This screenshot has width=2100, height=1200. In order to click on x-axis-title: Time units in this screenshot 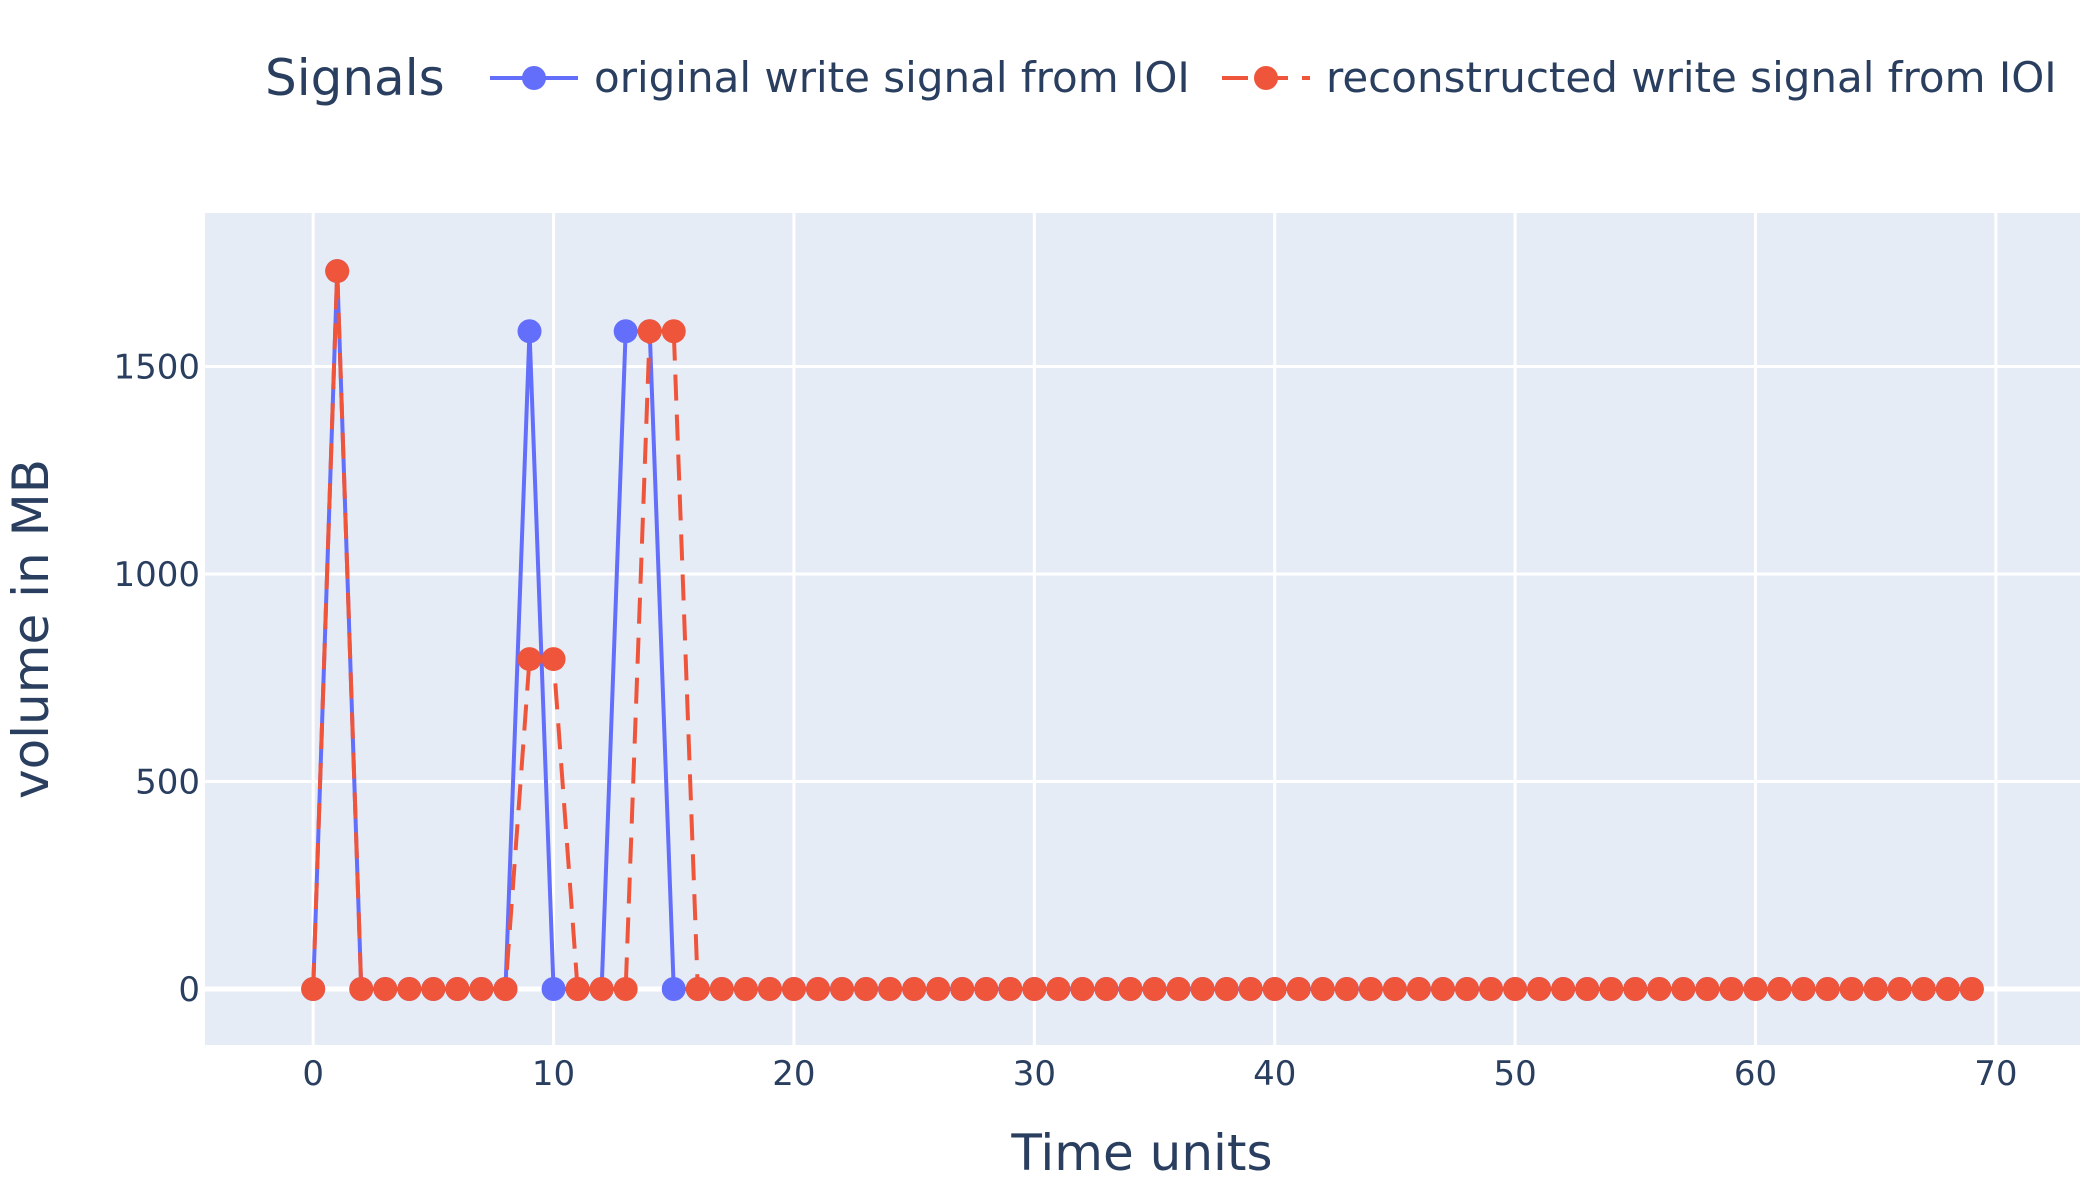, I will do `click(1141, 1153)`.